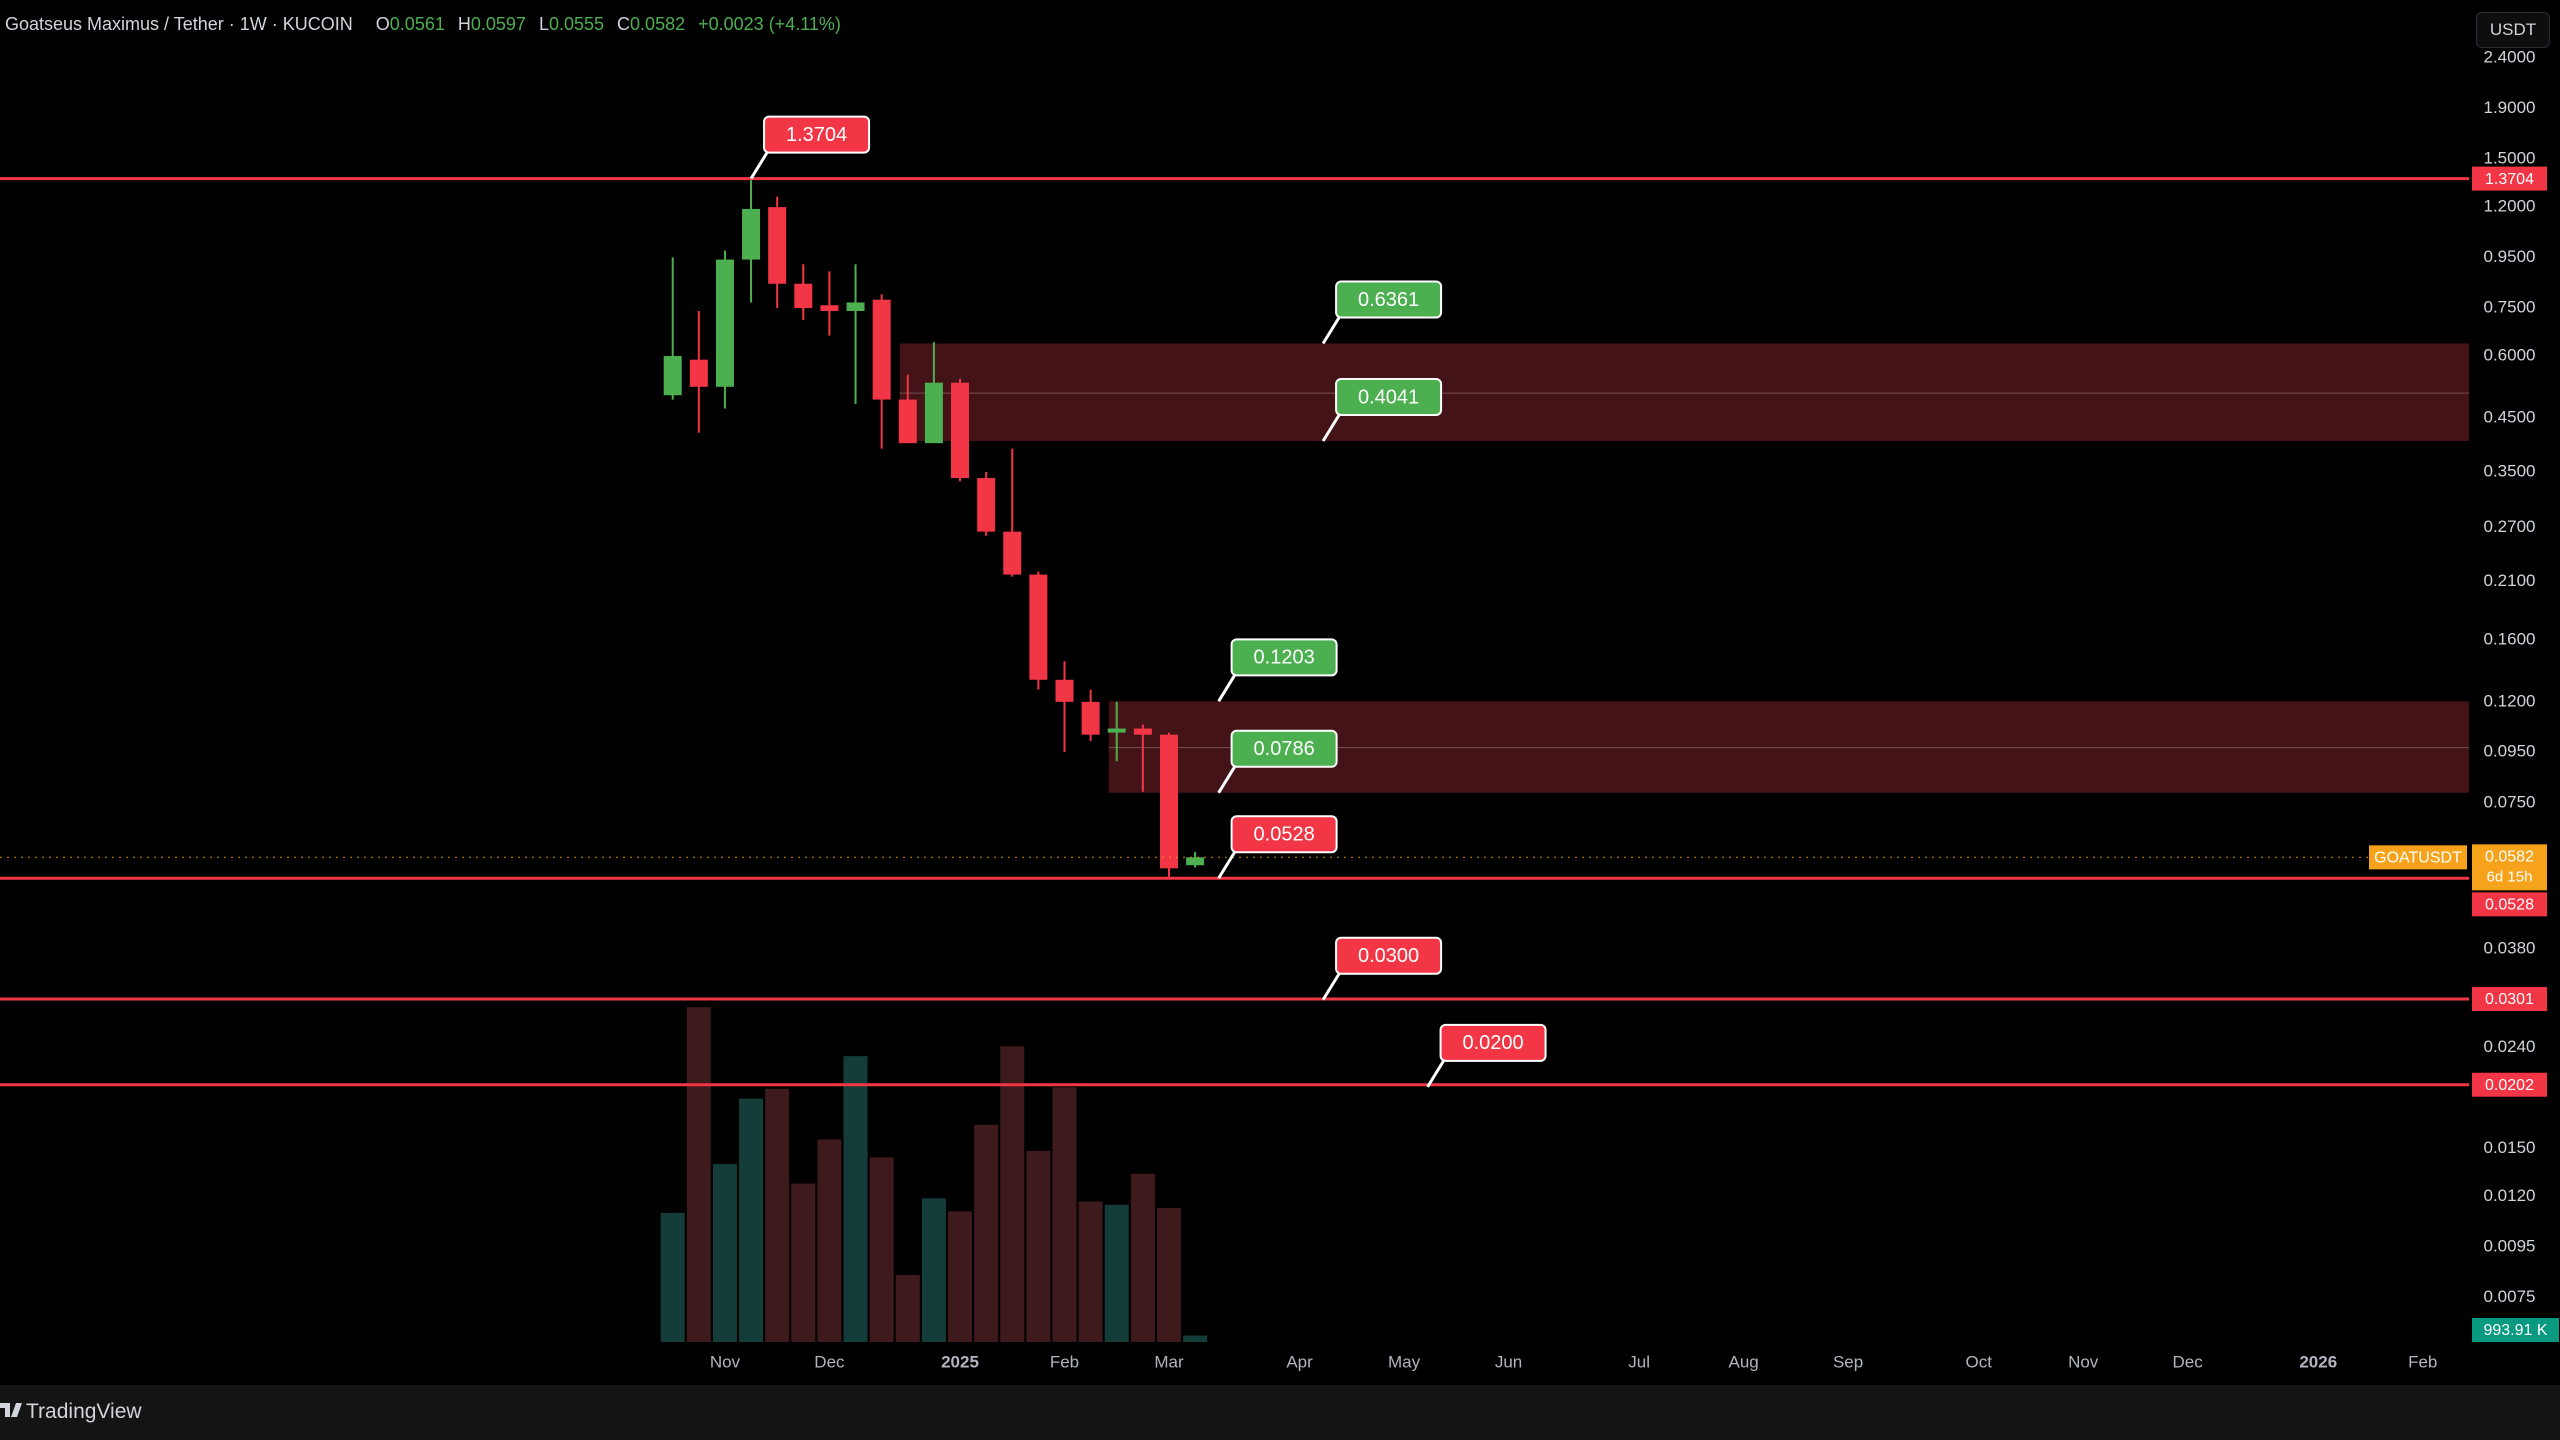 Image resolution: width=2560 pixels, height=1440 pixels. I want to click on x-tick-label: Jul, so click(1639, 1361).